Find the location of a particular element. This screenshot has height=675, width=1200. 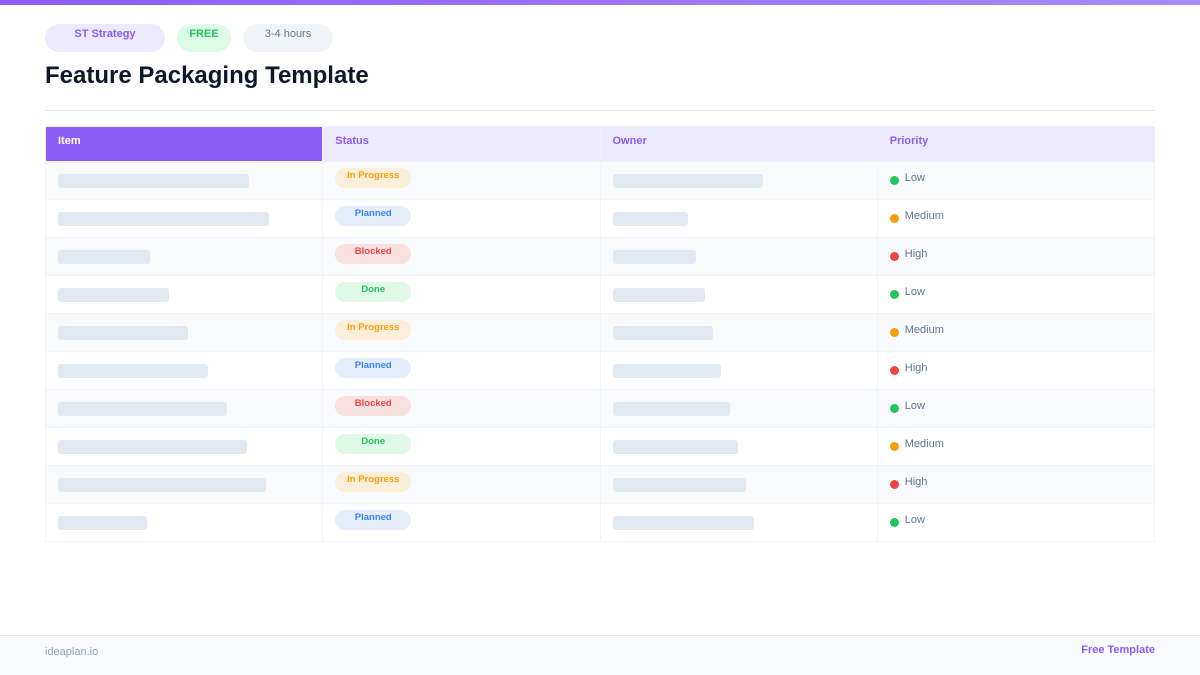

table-row: In Progress Low is located at coordinates (600, 180).